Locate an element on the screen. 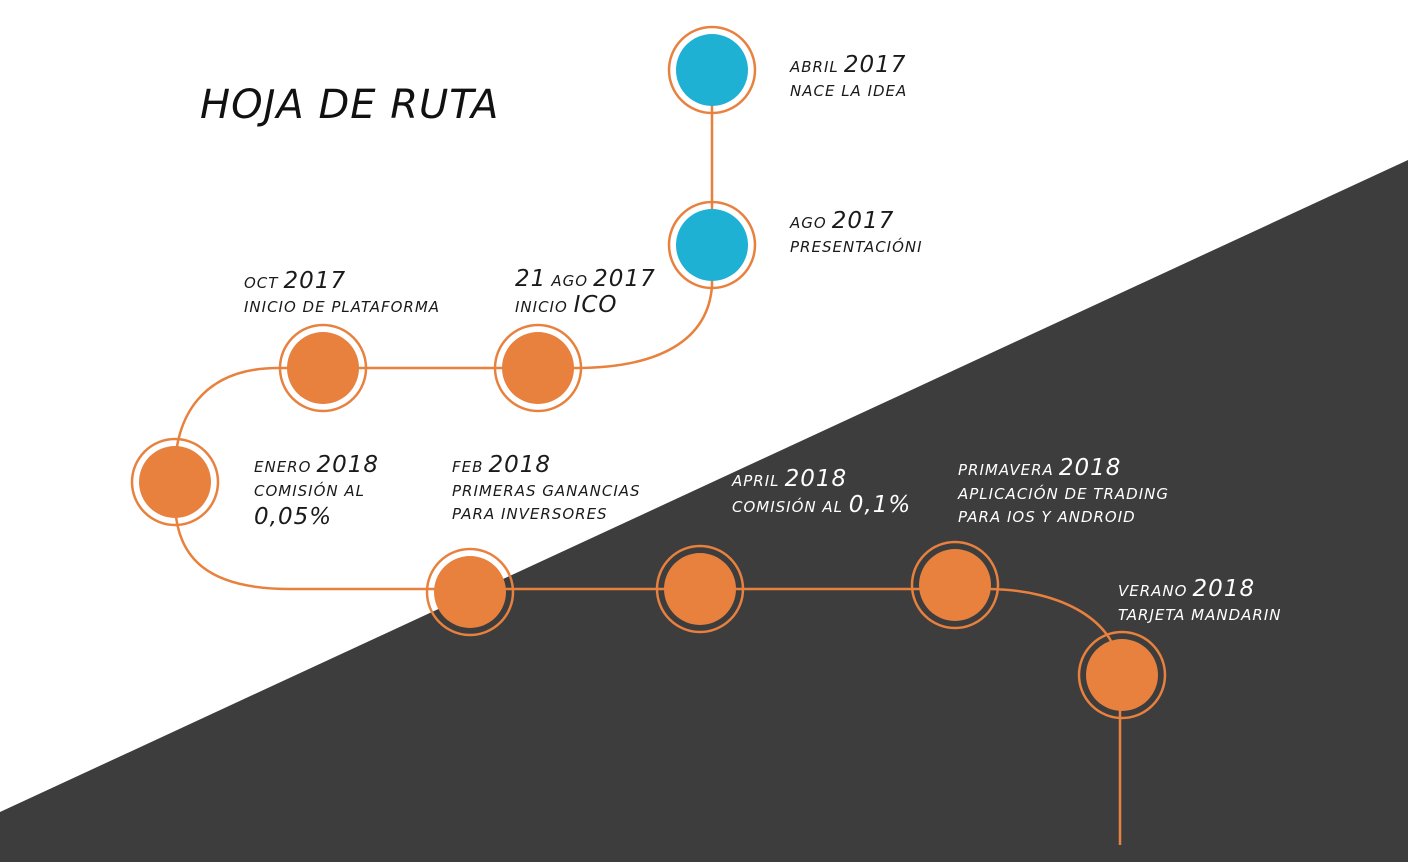 The image size is (1408, 862). milestone-ring-april-2018 is located at coordinates (700, 589).